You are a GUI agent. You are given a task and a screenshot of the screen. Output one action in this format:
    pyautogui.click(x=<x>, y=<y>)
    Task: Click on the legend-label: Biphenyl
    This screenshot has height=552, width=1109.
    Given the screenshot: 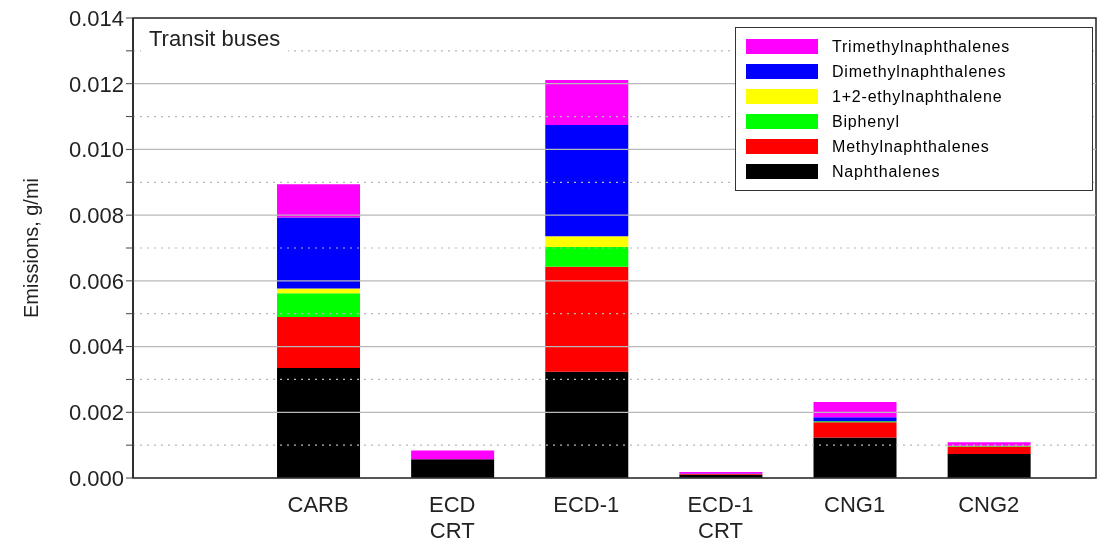 What is the action you would take?
    pyautogui.click(x=866, y=121)
    